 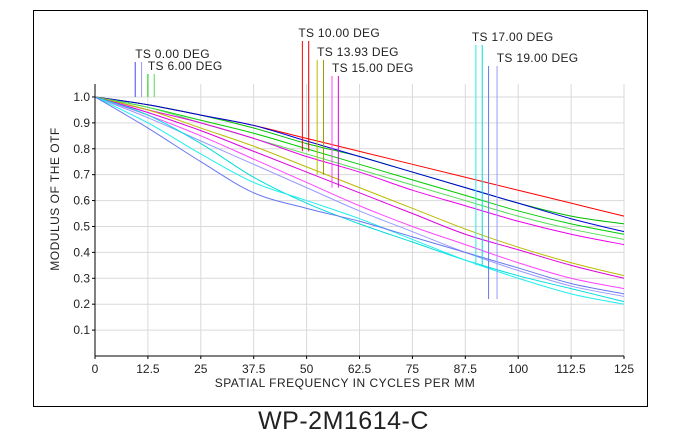 What do you see at coordinates (624, 369) in the screenshot?
I see `x-tick-label-10: 125` at bounding box center [624, 369].